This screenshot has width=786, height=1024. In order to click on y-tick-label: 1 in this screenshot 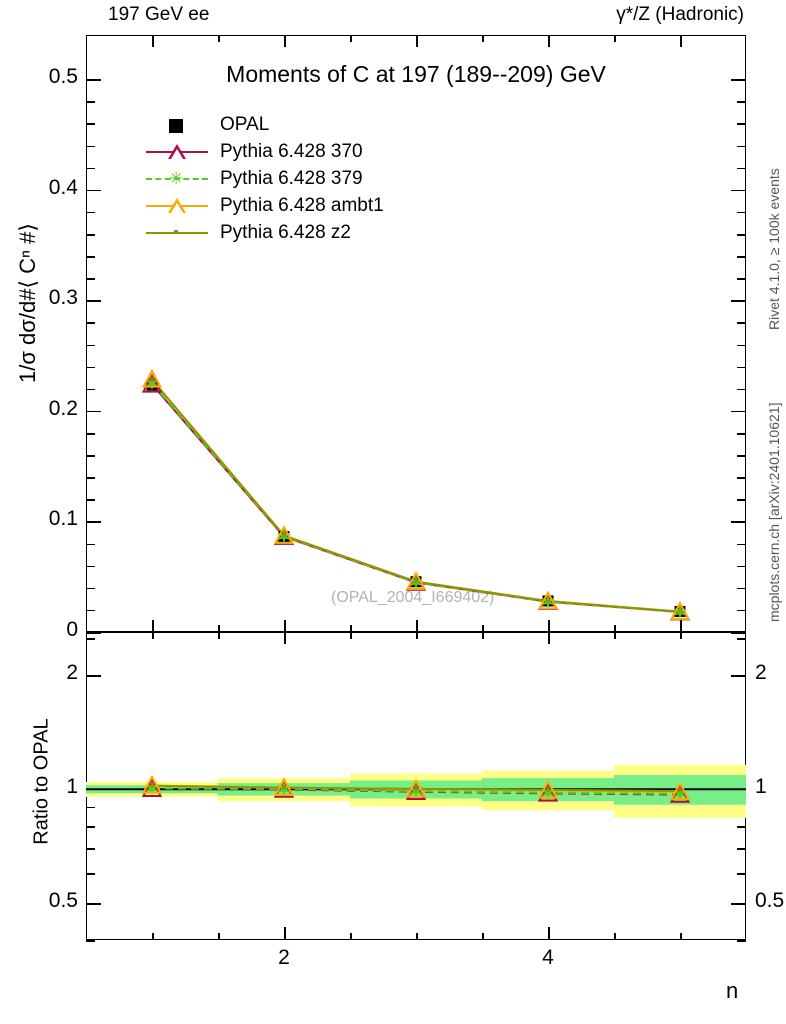, I will do `click(72, 787)`.